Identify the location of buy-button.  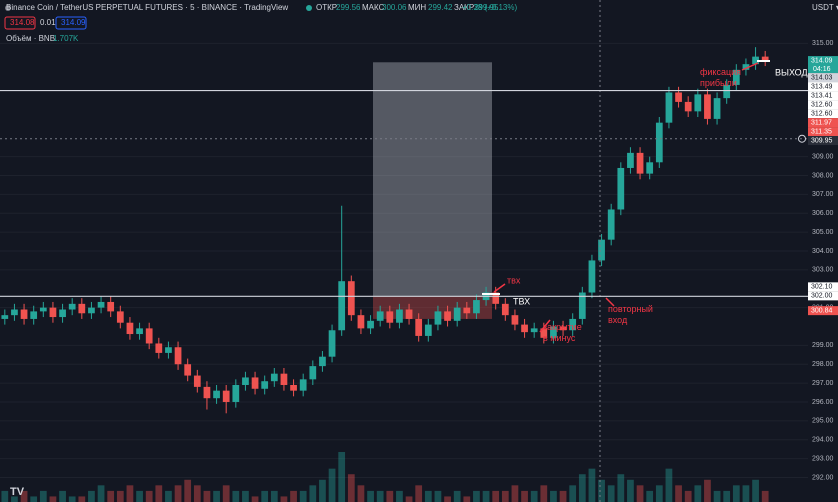
(71, 23).